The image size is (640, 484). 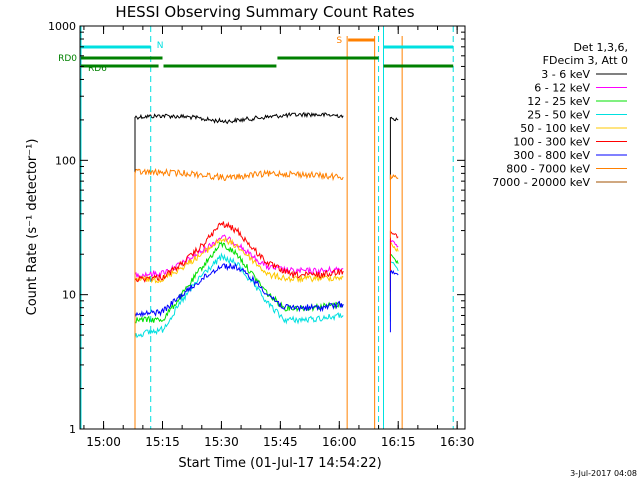 I want to click on flag-label-rd0: RD0, so click(x=67, y=59).